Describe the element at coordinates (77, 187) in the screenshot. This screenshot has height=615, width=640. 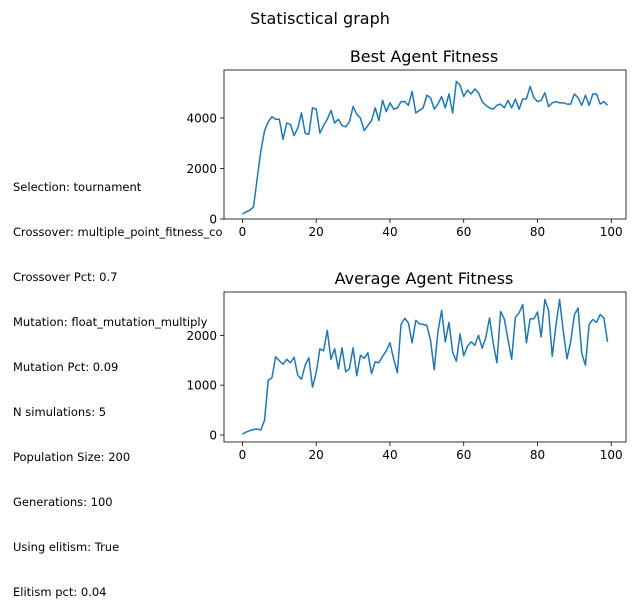
I see `param-selection: Selection: tournament` at that location.